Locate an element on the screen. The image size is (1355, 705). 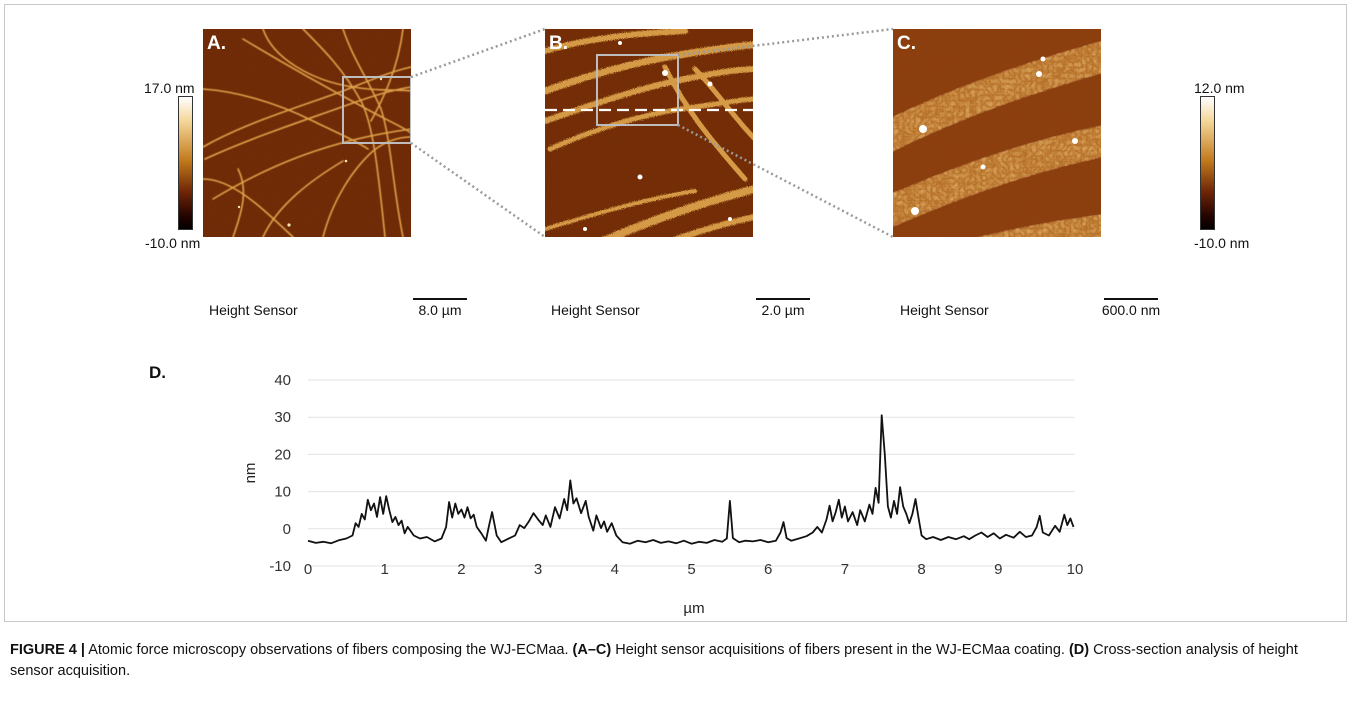
caption-figure-number: FIGURE 4 | is located at coordinates (47, 650).